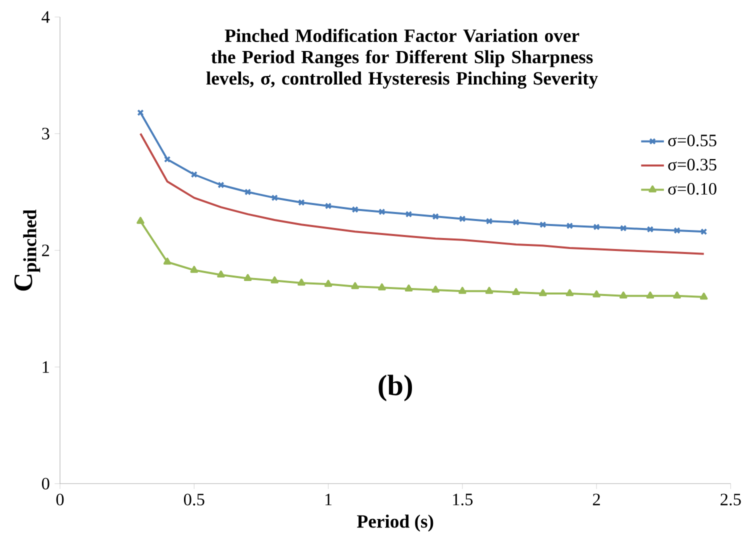 The height and width of the screenshot is (551, 746). What do you see at coordinates (46, 484) in the screenshot?
I see `y-tick-label: 0` at bounding box center [46, 484].